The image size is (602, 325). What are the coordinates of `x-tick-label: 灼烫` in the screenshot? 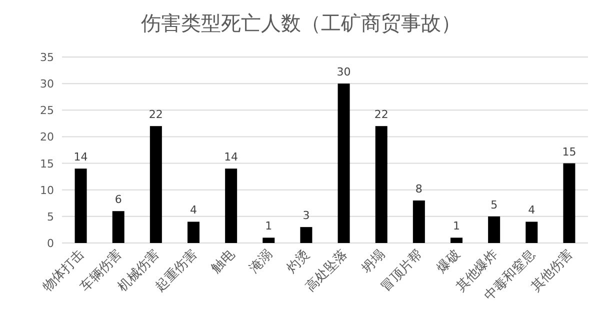 It's located at (299, 261).